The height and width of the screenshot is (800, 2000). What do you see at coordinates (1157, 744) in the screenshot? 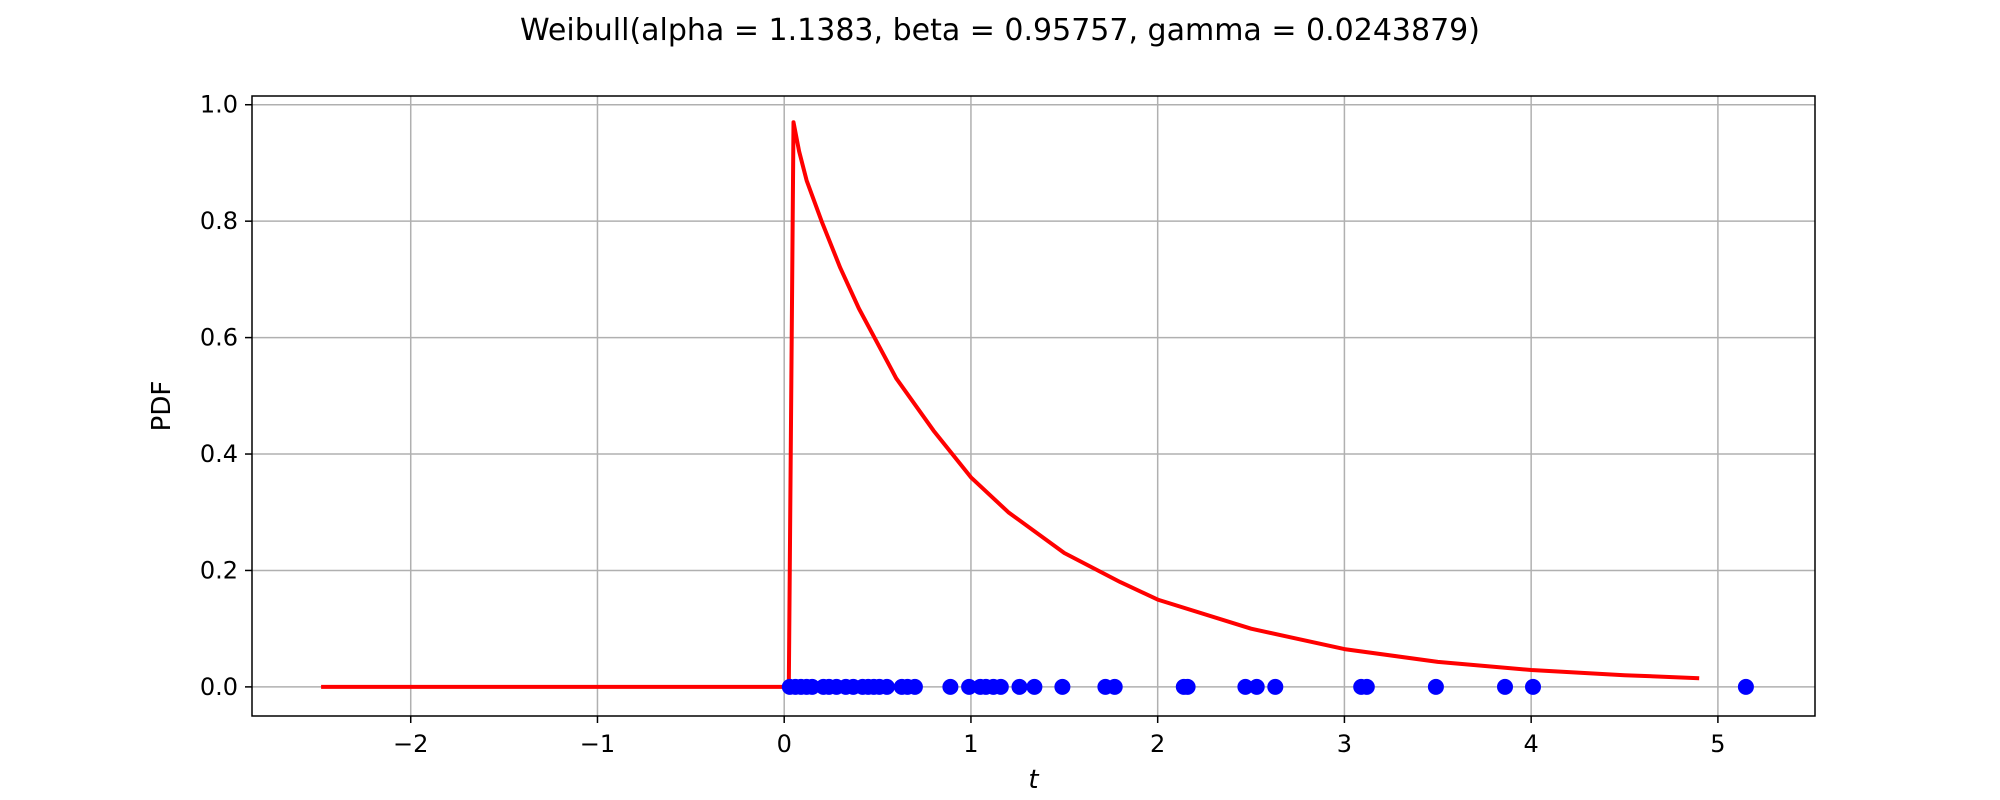
I see `x-tick-label: 2` at bounding box center [1157, 744].